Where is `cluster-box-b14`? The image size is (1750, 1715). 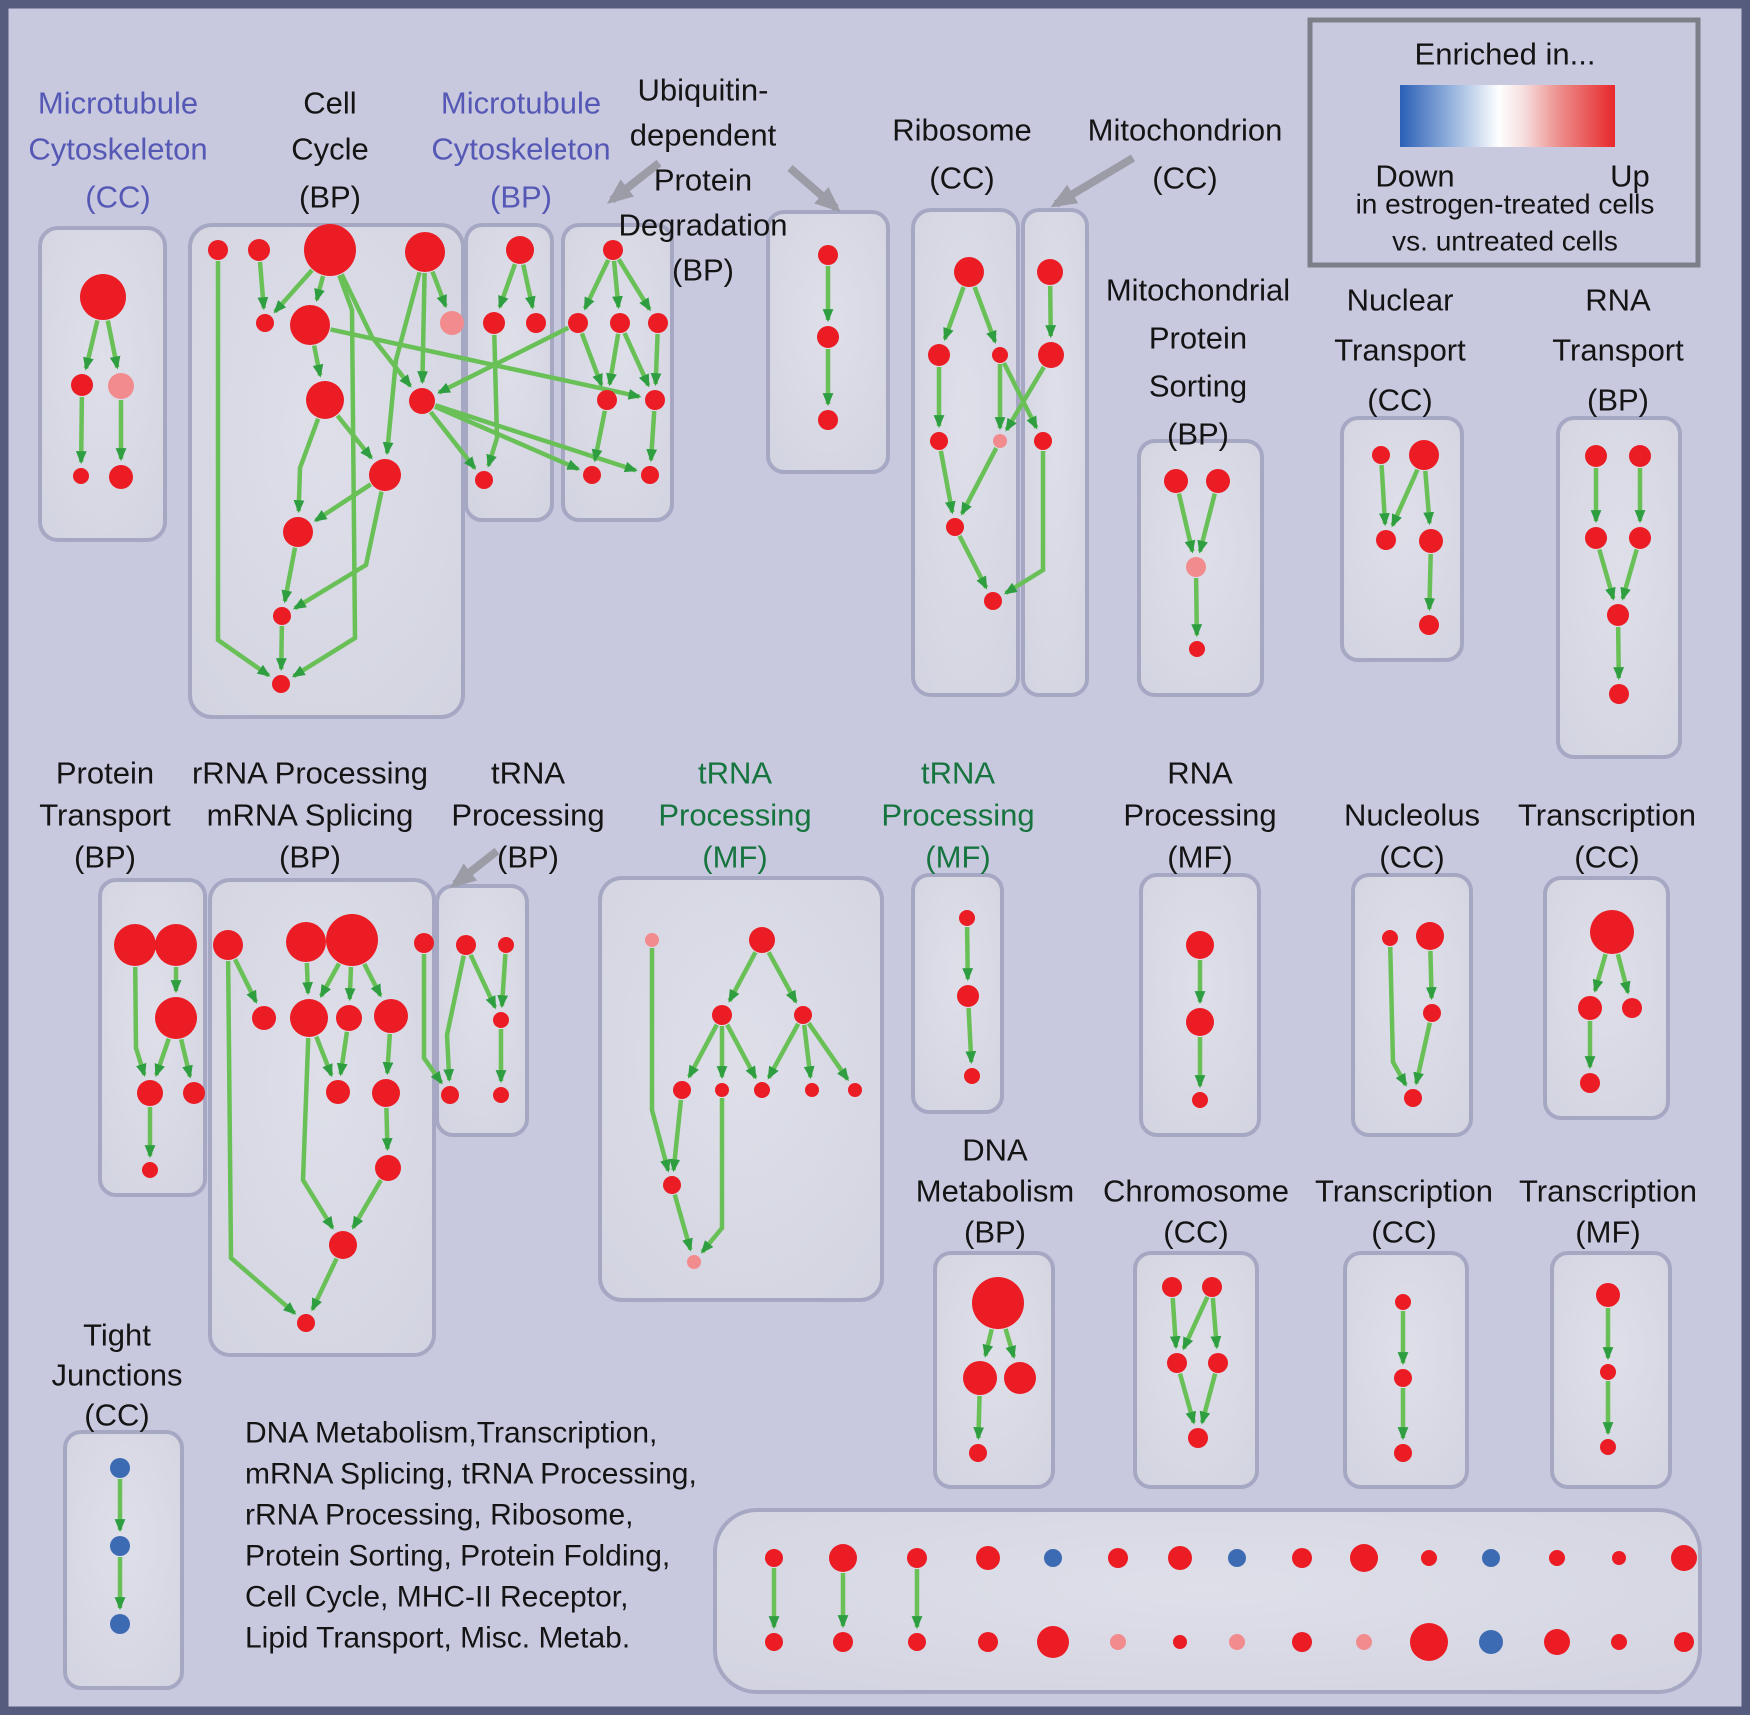 cluster-box-b14 is located at coordinates (741, 1089).